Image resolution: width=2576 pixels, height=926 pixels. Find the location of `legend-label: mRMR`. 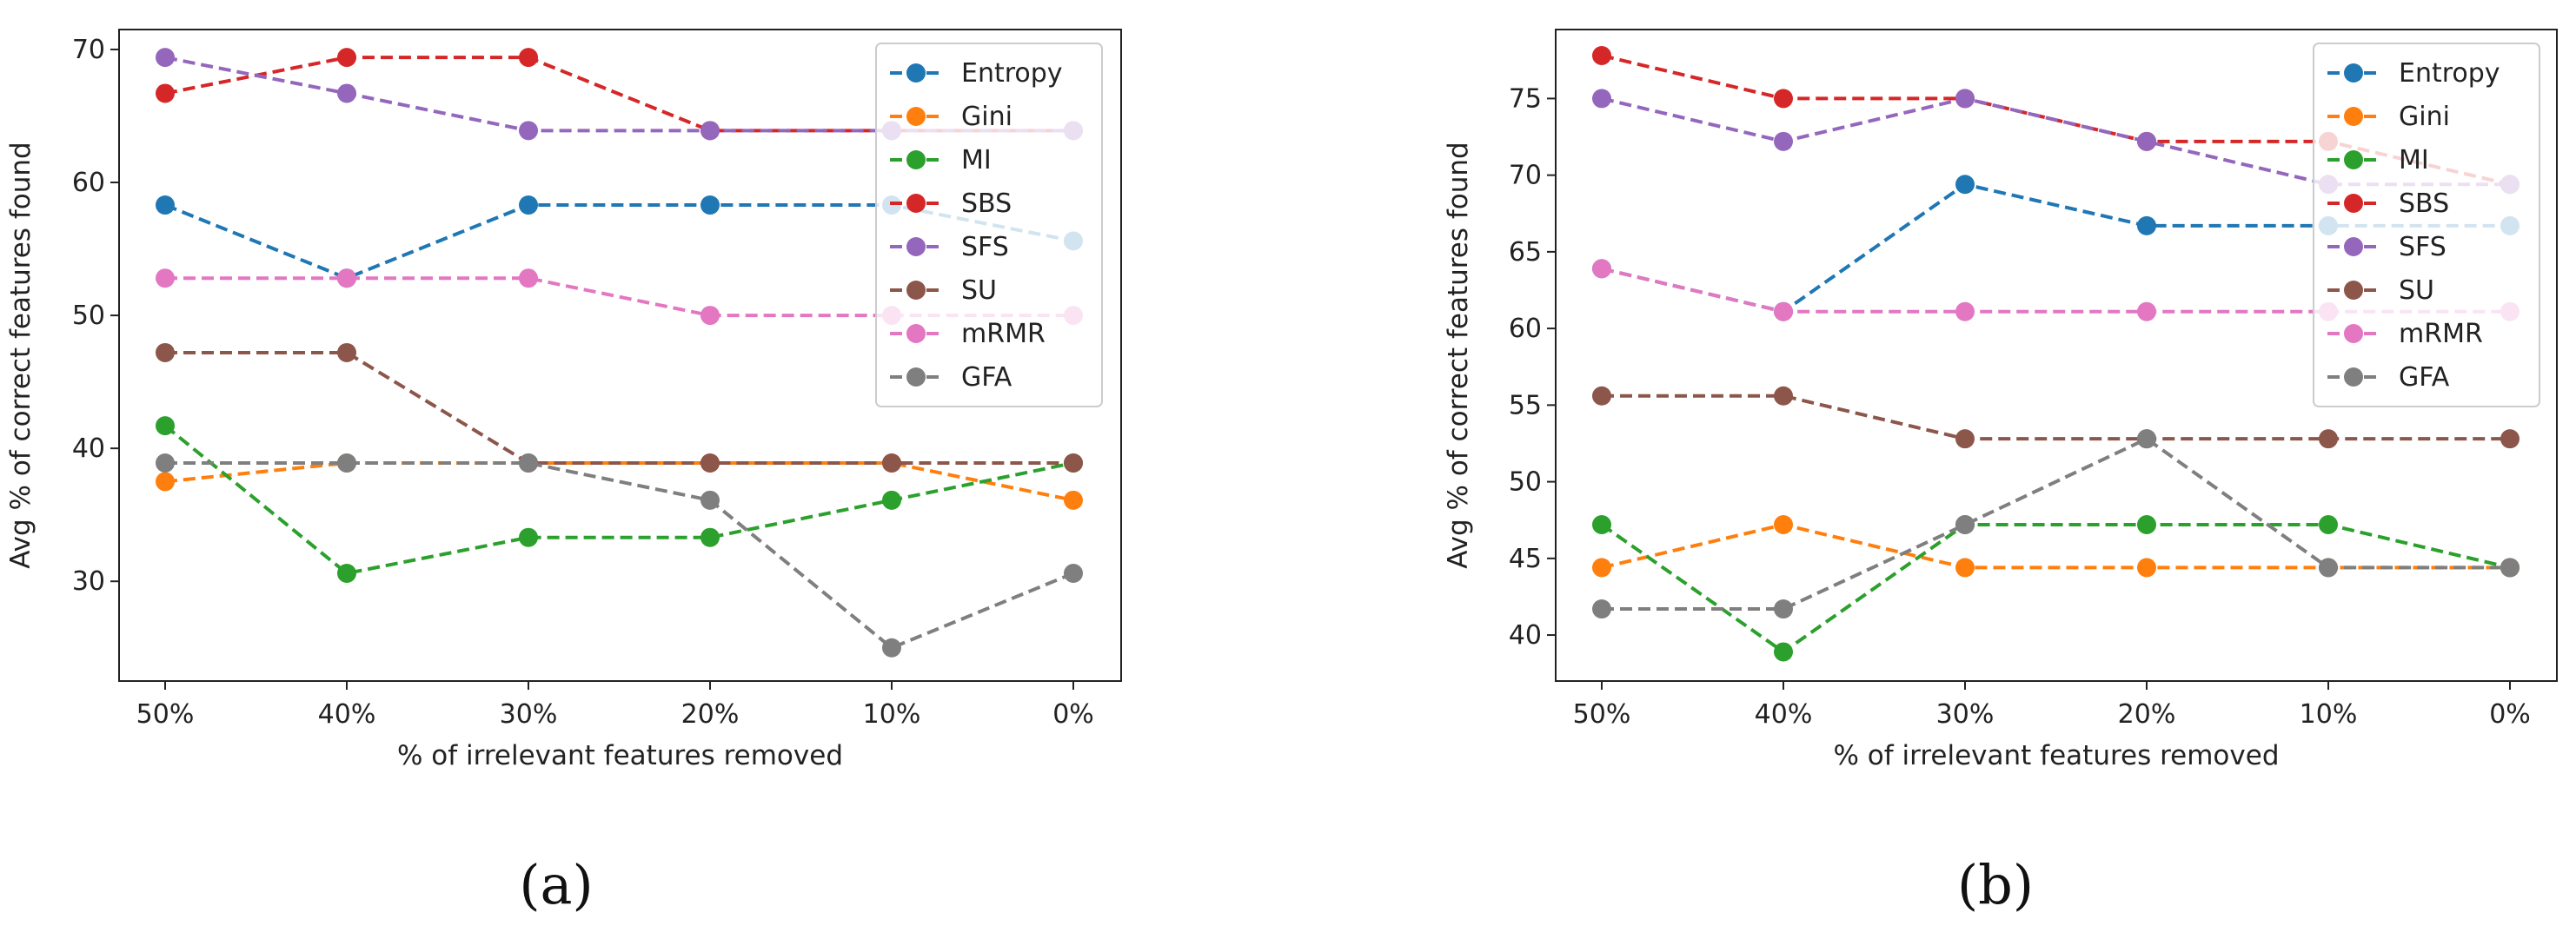

legend-label: mRMR is located at coordinates (2441, 334).